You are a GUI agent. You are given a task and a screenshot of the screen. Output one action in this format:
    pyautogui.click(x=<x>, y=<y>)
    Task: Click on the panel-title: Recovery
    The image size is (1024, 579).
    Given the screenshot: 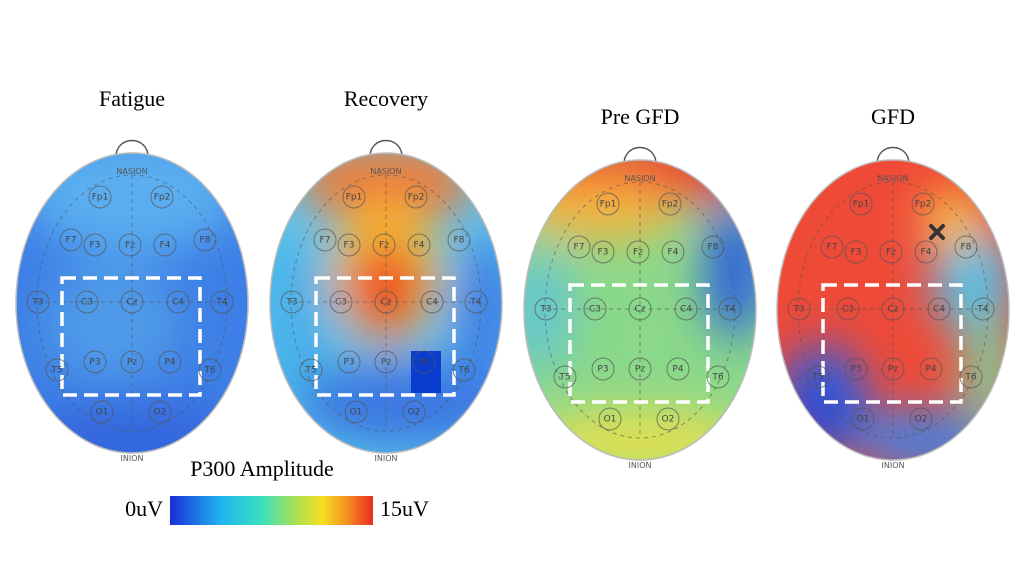 What is the action you would take?
    pyautogui.click(x=386, y=98)
    